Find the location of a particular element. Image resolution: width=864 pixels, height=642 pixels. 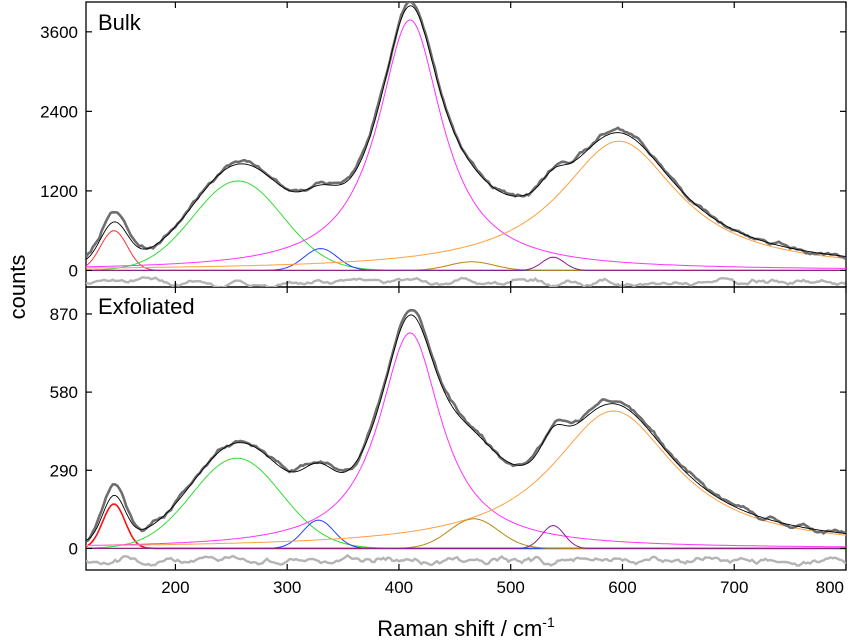

x-tick-label: 400 is located at coordinates (399, 587).